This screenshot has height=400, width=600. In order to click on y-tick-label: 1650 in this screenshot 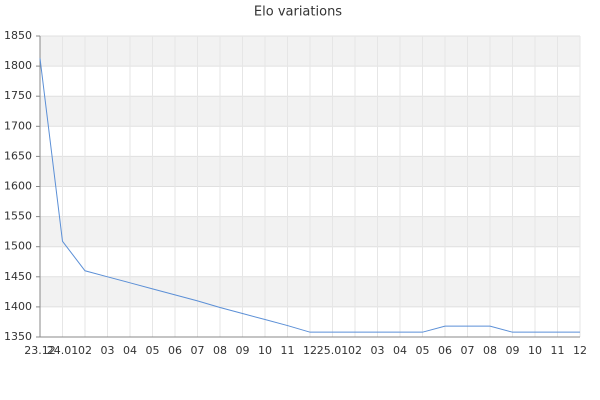, I will do `click(18, 155)`.